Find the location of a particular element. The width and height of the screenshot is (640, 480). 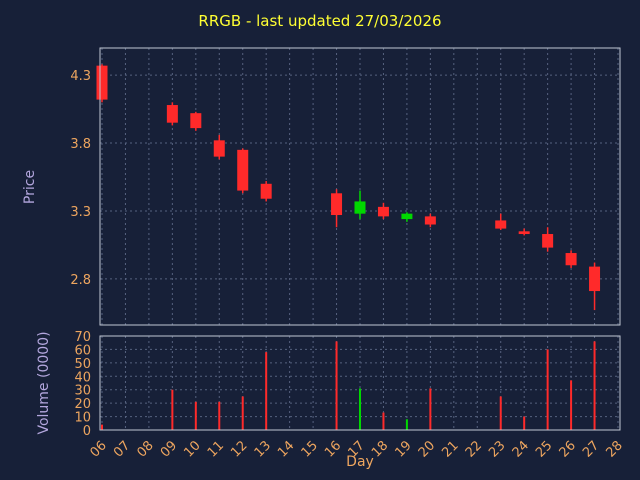

day-tick-label: 11 is located at coordinates (216, 449).